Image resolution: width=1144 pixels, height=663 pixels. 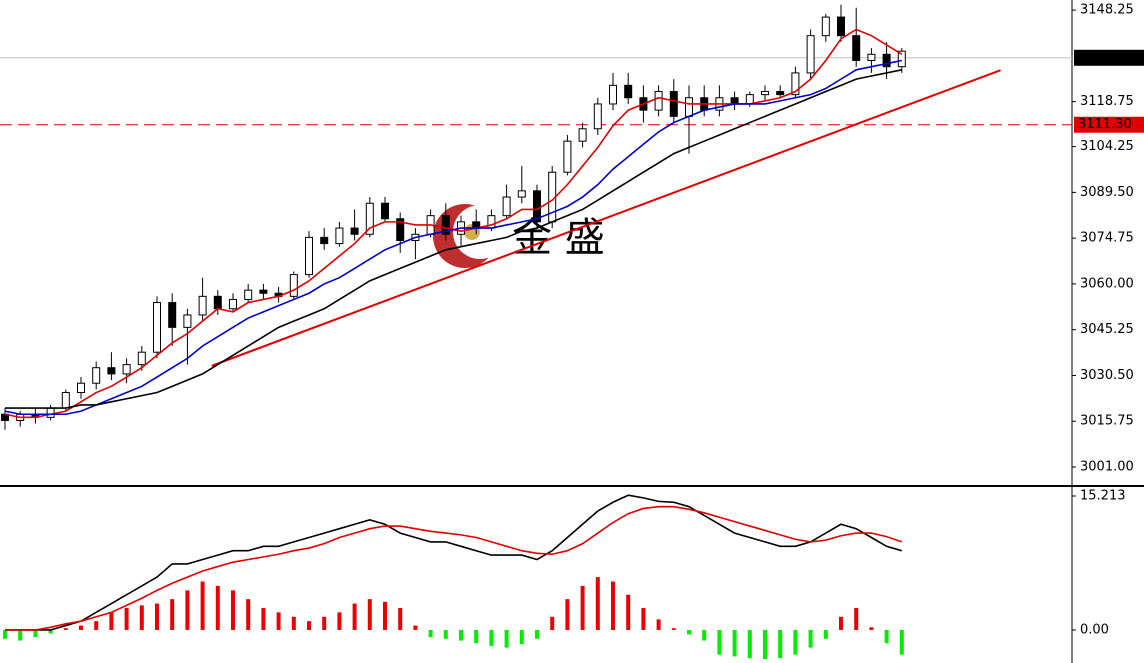 I want to click on y-tick-label: 3118.75, so click(x=1107, y=101).